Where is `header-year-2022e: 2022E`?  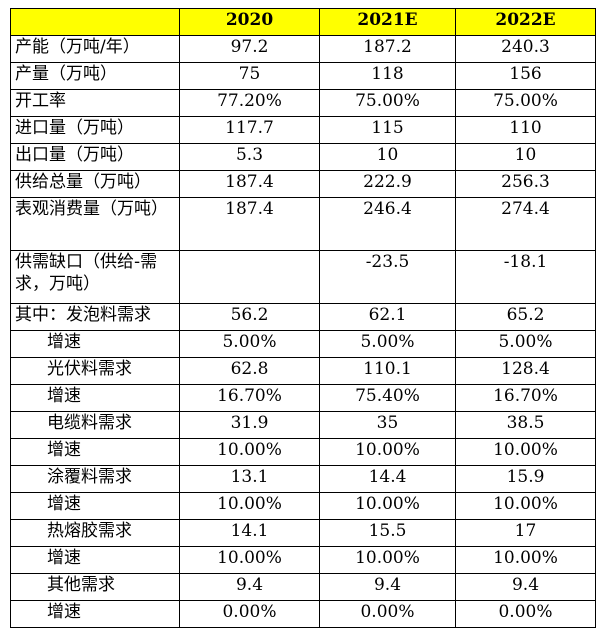 header-year-2022e: 2022E is located at coordinates (525, 22).